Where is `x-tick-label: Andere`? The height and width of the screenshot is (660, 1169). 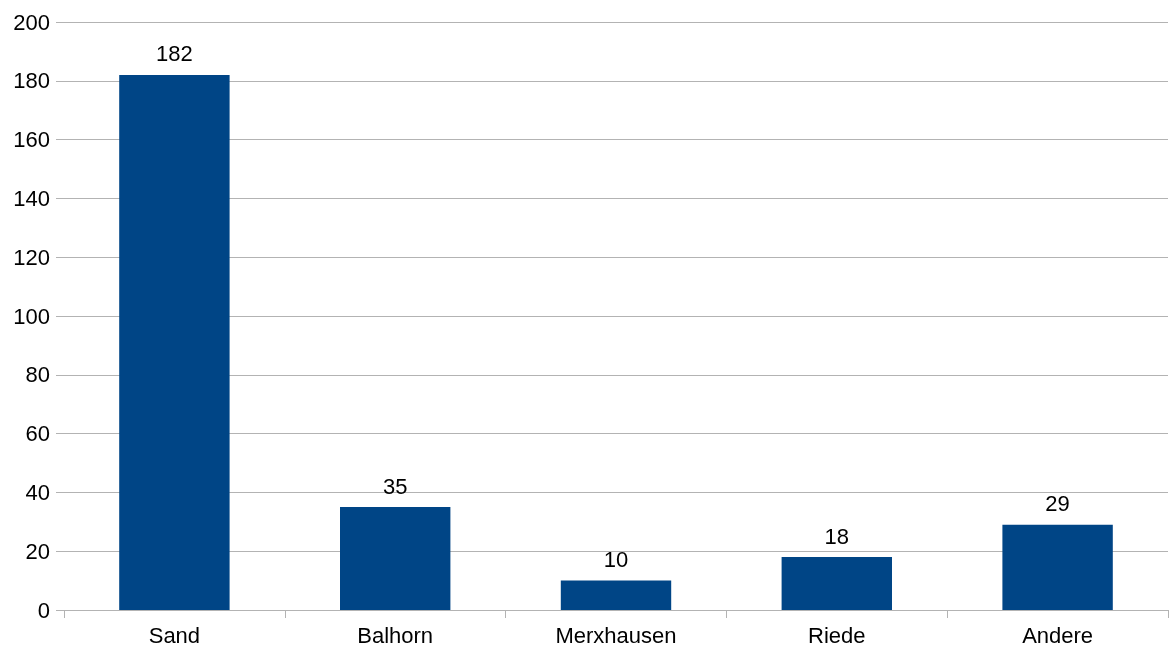 x-tick-label: Andere is located at coordinates (1058, 635).